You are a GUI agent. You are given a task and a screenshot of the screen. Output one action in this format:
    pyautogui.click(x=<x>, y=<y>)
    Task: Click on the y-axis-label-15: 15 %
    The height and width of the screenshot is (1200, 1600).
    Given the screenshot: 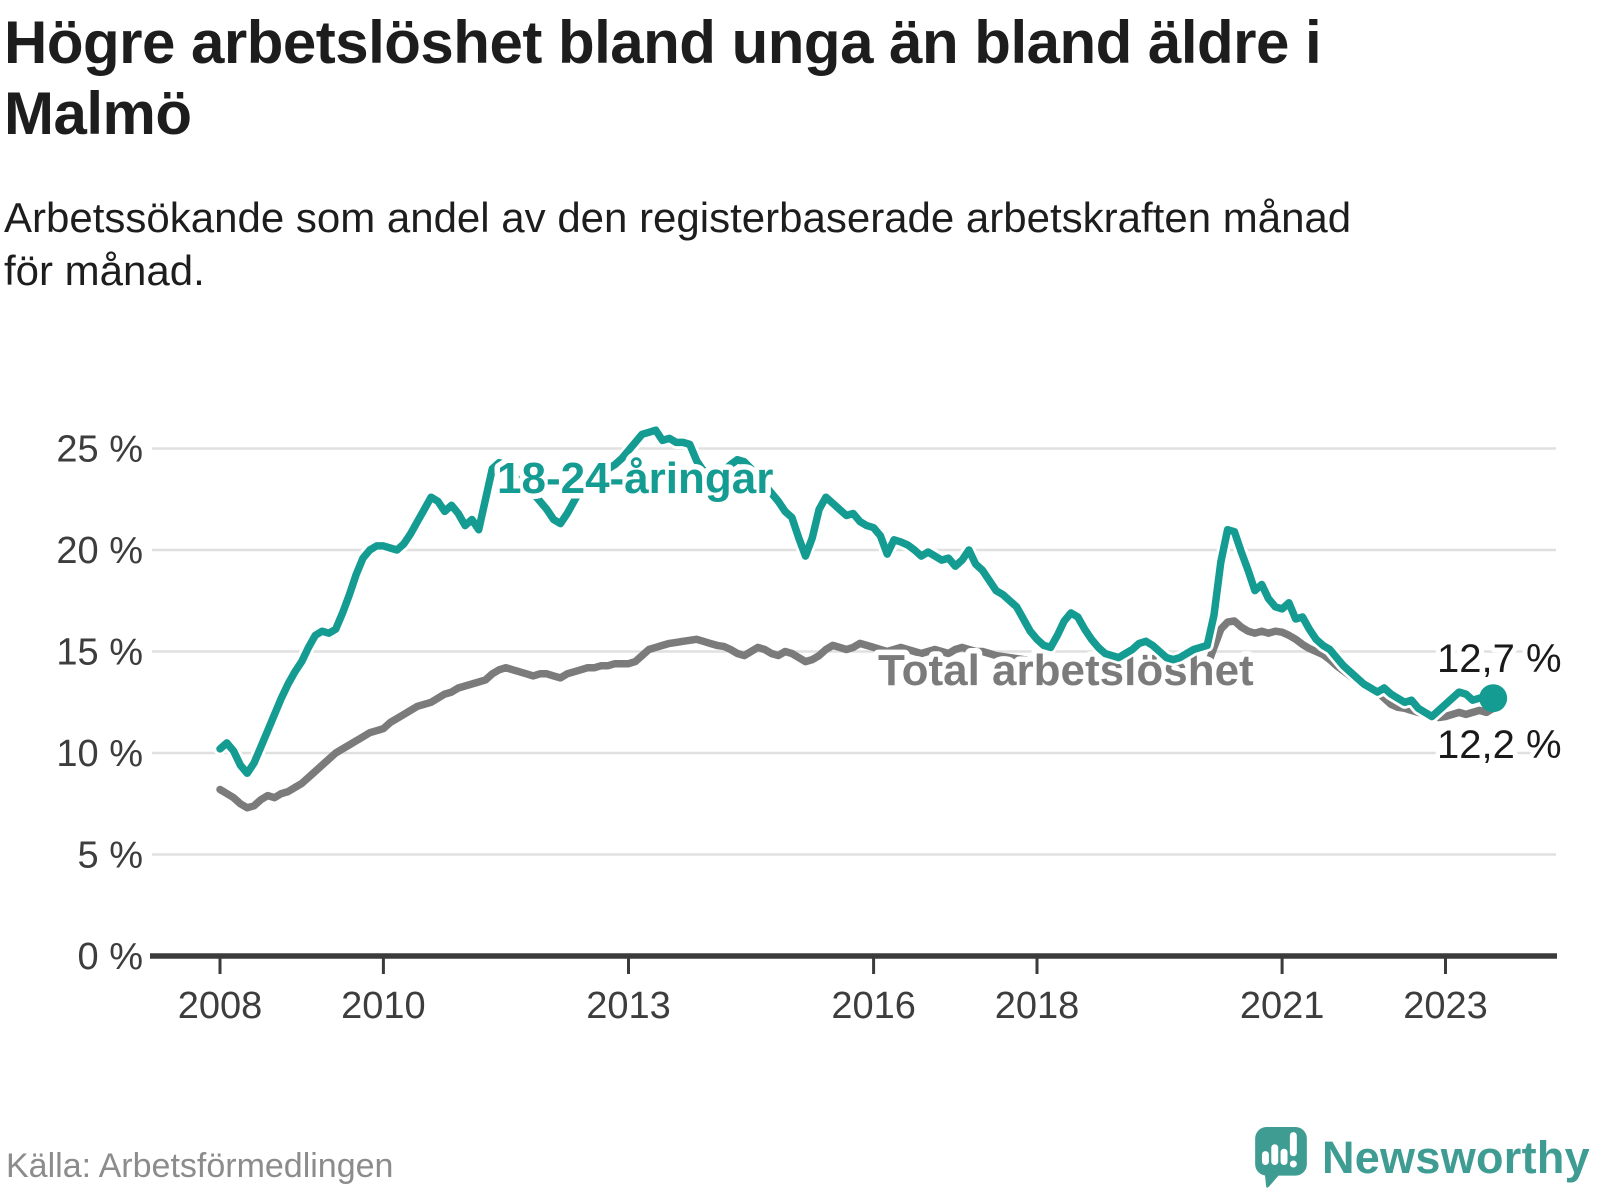 What is the action you would take?
    pyautogui.click(x=99, y=653)
    